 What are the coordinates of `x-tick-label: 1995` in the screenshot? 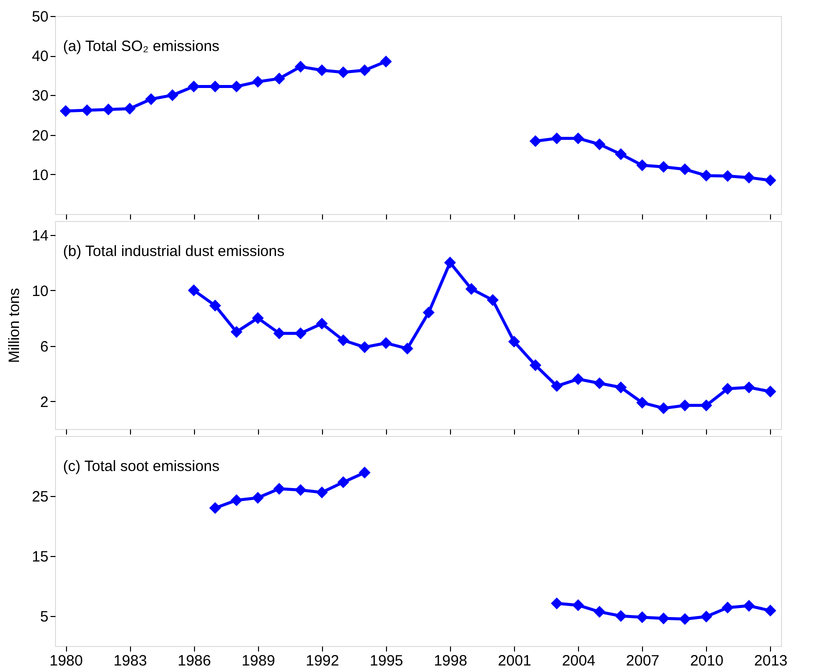 It's located at (387, 660).